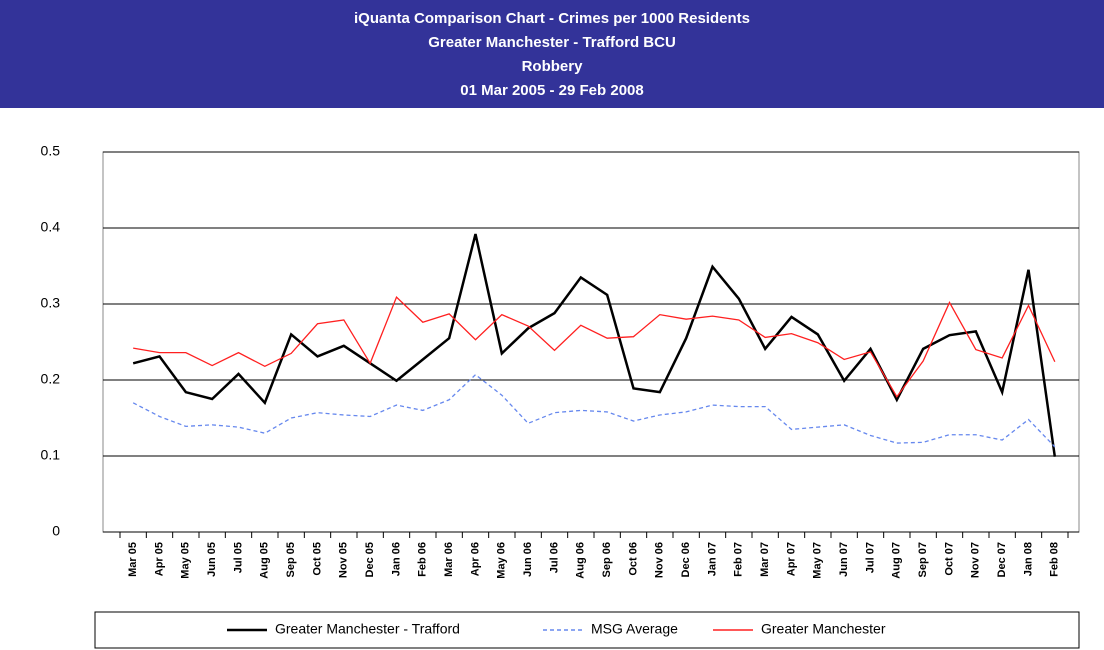 The image size is (1104, 650). What do you see at coordinates (370, 559) in the screenshot?
I see `x-tick-label: Dec 05` at bounding box center [370, 559].